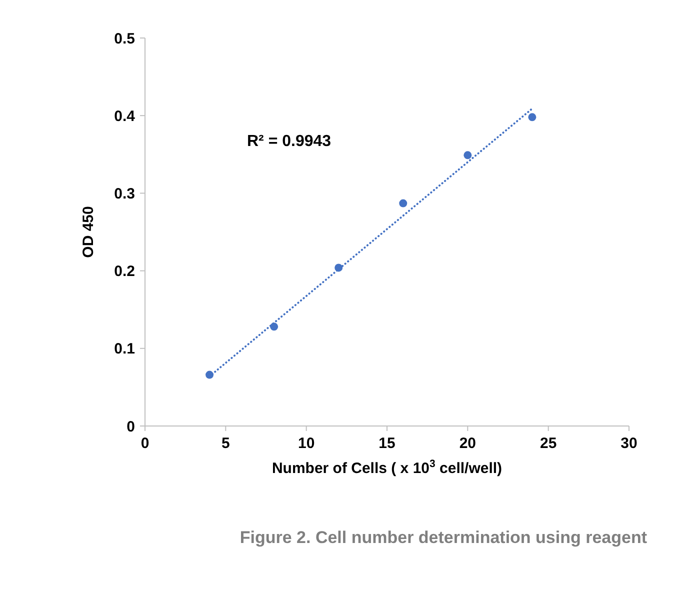  What do you see at coordinates (387, 467) in the screenshot?
I see `x-axis-title: Number of Cells ( x 10$^{3}$ cell/well)` at bounding box center [387, 467].